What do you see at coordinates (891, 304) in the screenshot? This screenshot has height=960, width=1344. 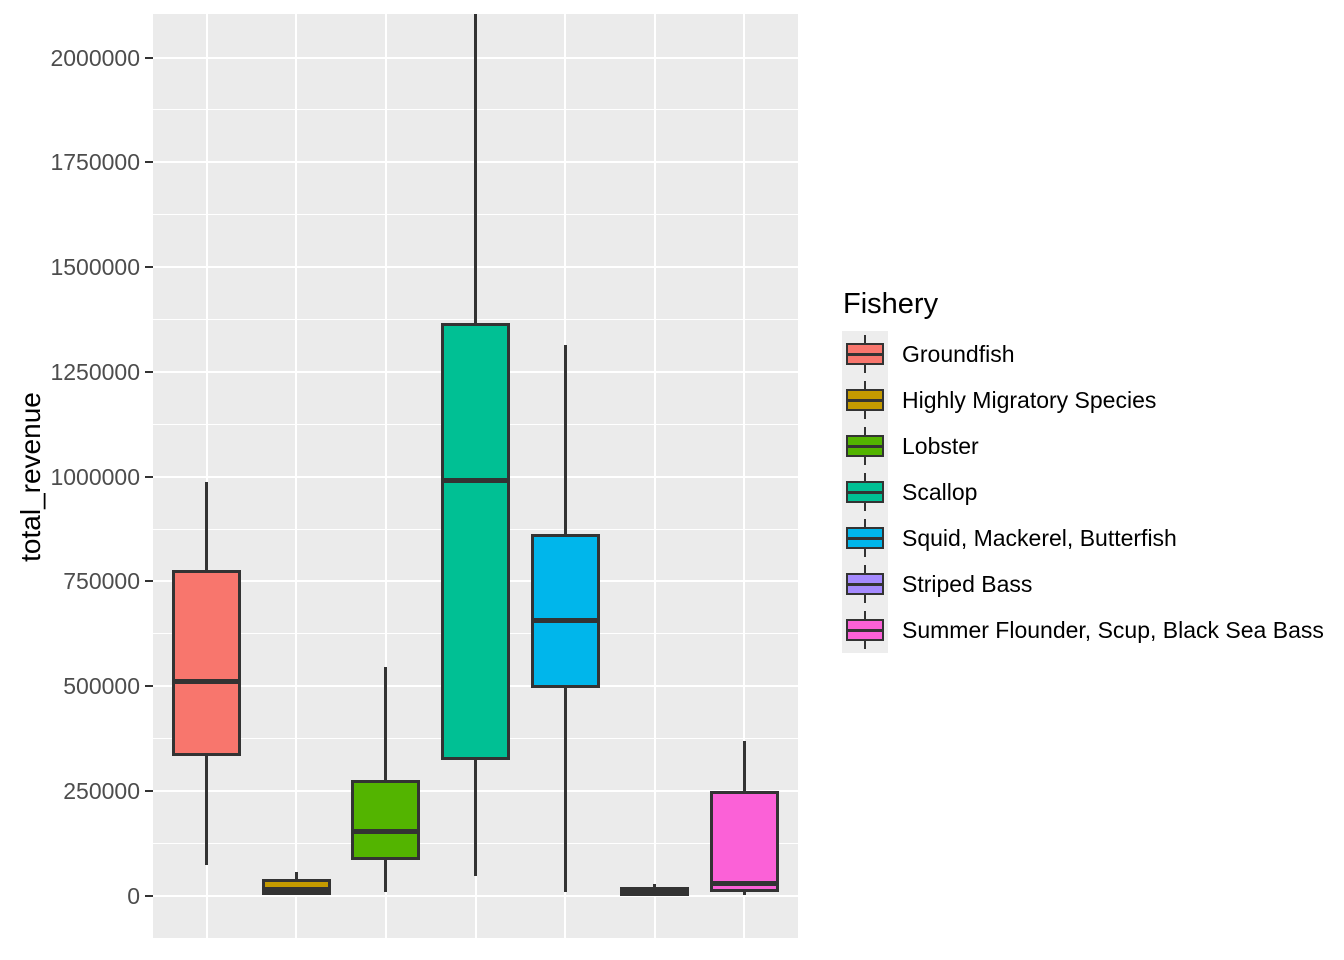 I see `legend-title: Fishery` at bounding box center [891, 304].